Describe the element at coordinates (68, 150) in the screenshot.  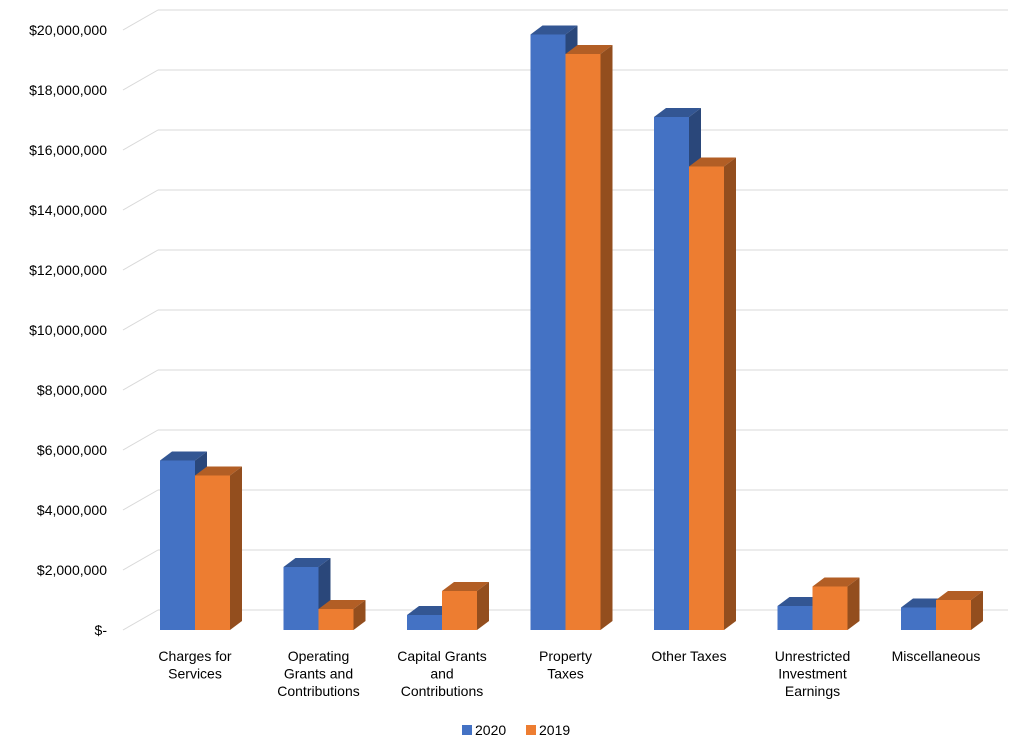
I see `y-tick-label: $16,000,000` at that location.